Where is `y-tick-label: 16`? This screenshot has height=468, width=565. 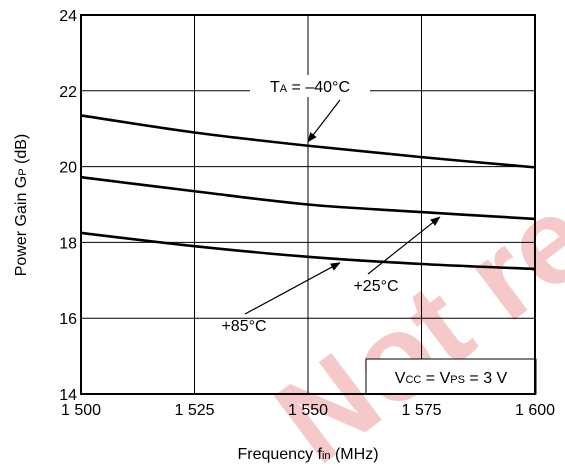
y-tick-label: 16 is located at coordinates (68, 319).